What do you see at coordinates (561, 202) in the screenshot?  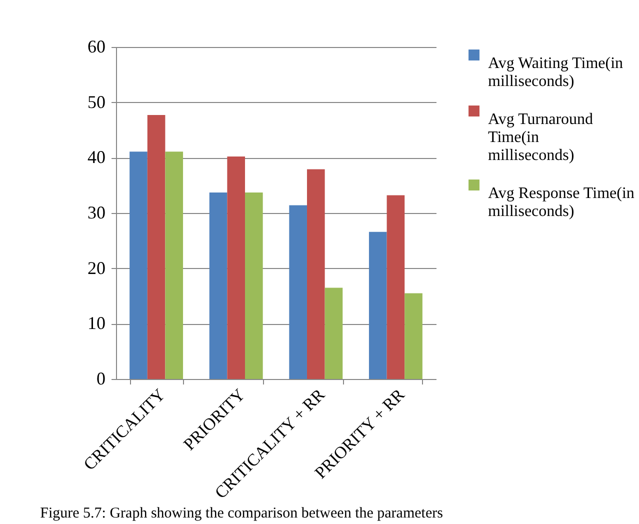 I see `legend-label: Avg Response Time(in milliseconds)` at bounding box center [561, 202].